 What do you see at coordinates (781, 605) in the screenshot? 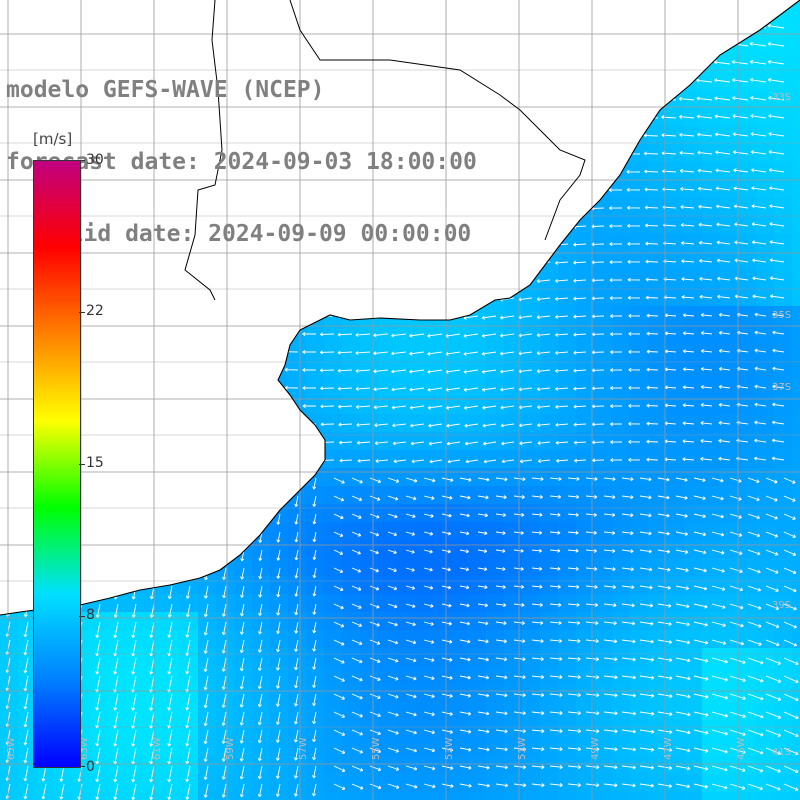
I see `latitude-label: 39S` at bounding box center [781, 605].